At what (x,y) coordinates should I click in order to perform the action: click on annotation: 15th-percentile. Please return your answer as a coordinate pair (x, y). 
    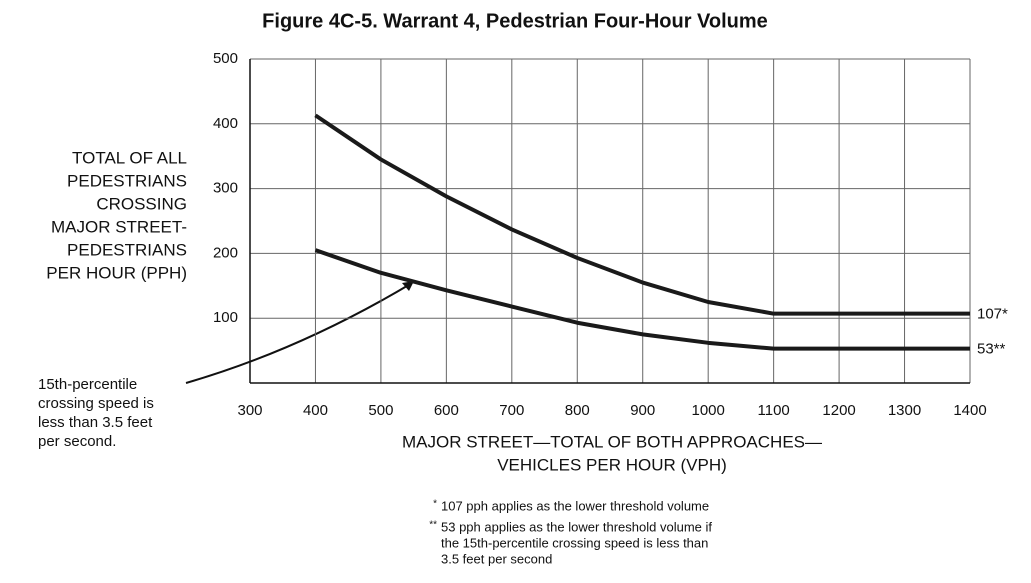
    Looking at the image, I should click on (87, 384).